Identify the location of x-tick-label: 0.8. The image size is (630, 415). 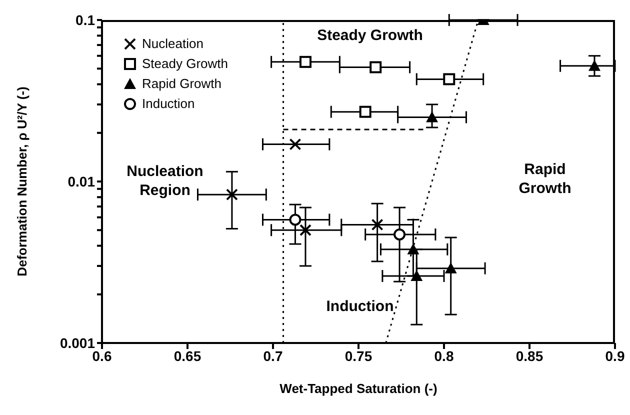
(444, 356).